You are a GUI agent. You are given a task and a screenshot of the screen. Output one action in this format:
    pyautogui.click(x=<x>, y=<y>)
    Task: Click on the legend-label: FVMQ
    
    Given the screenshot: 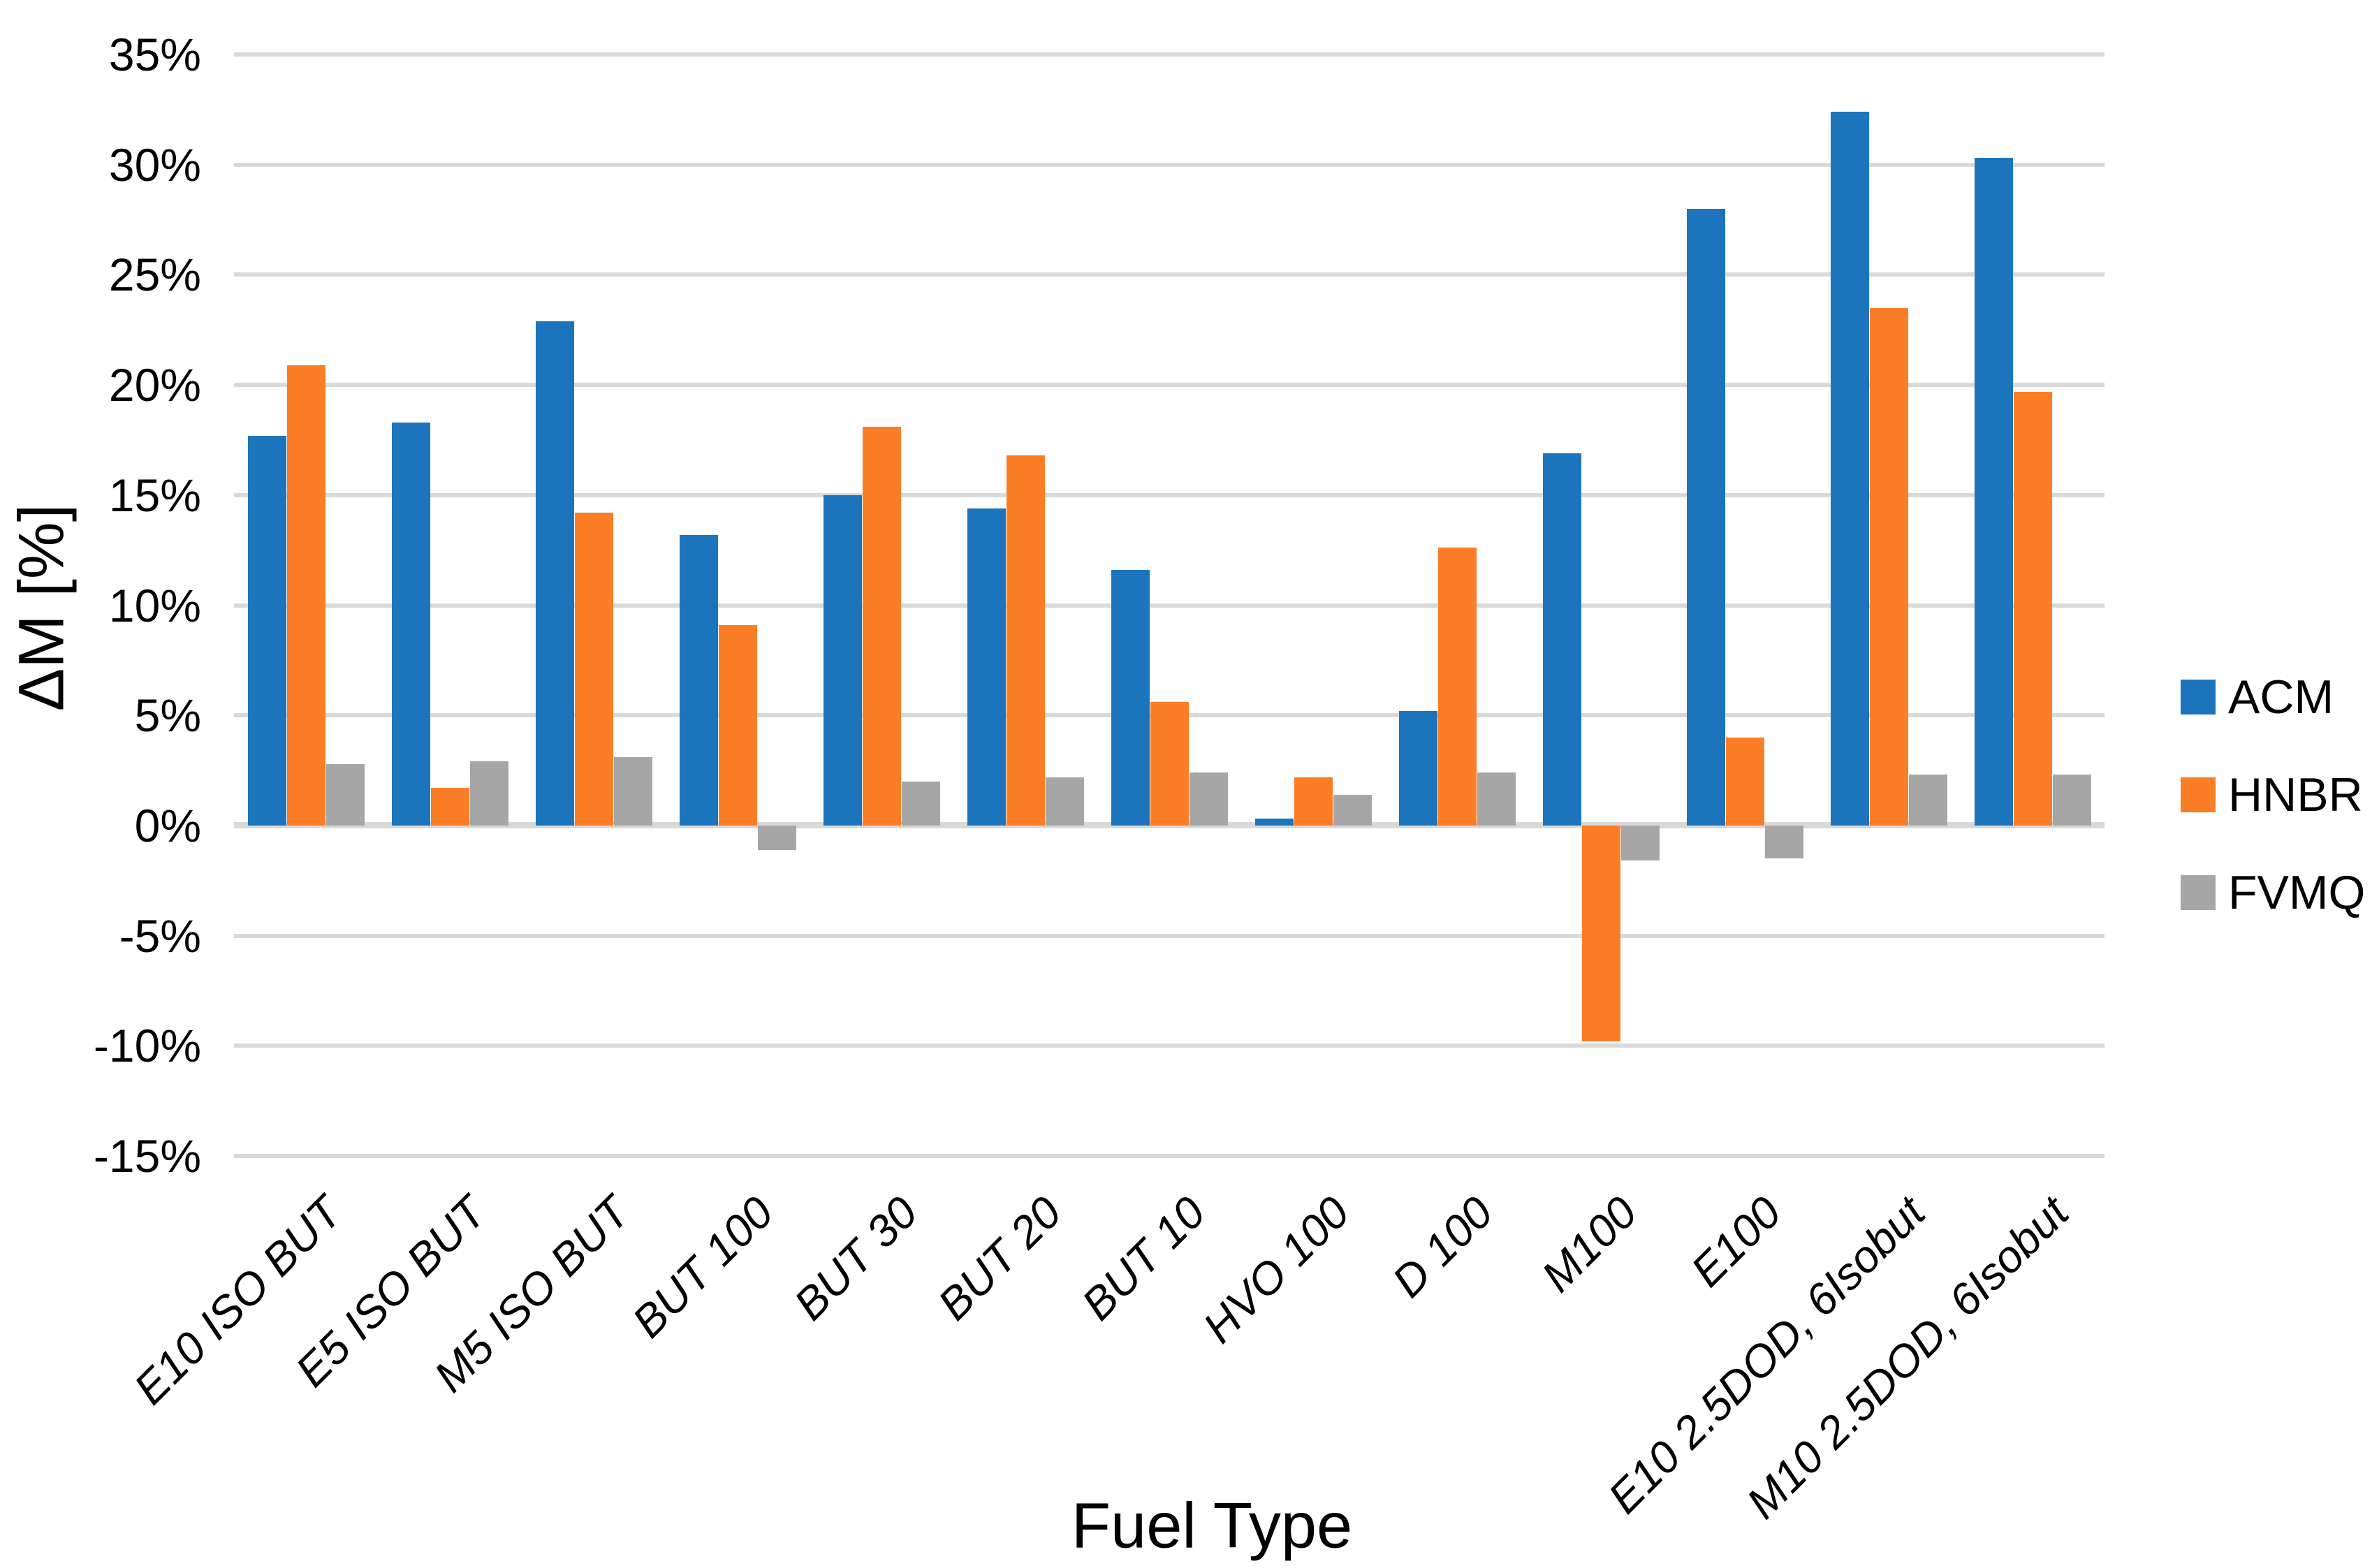 What is the action you would take?
    pyautogui.click(x=2297, y=892)
    